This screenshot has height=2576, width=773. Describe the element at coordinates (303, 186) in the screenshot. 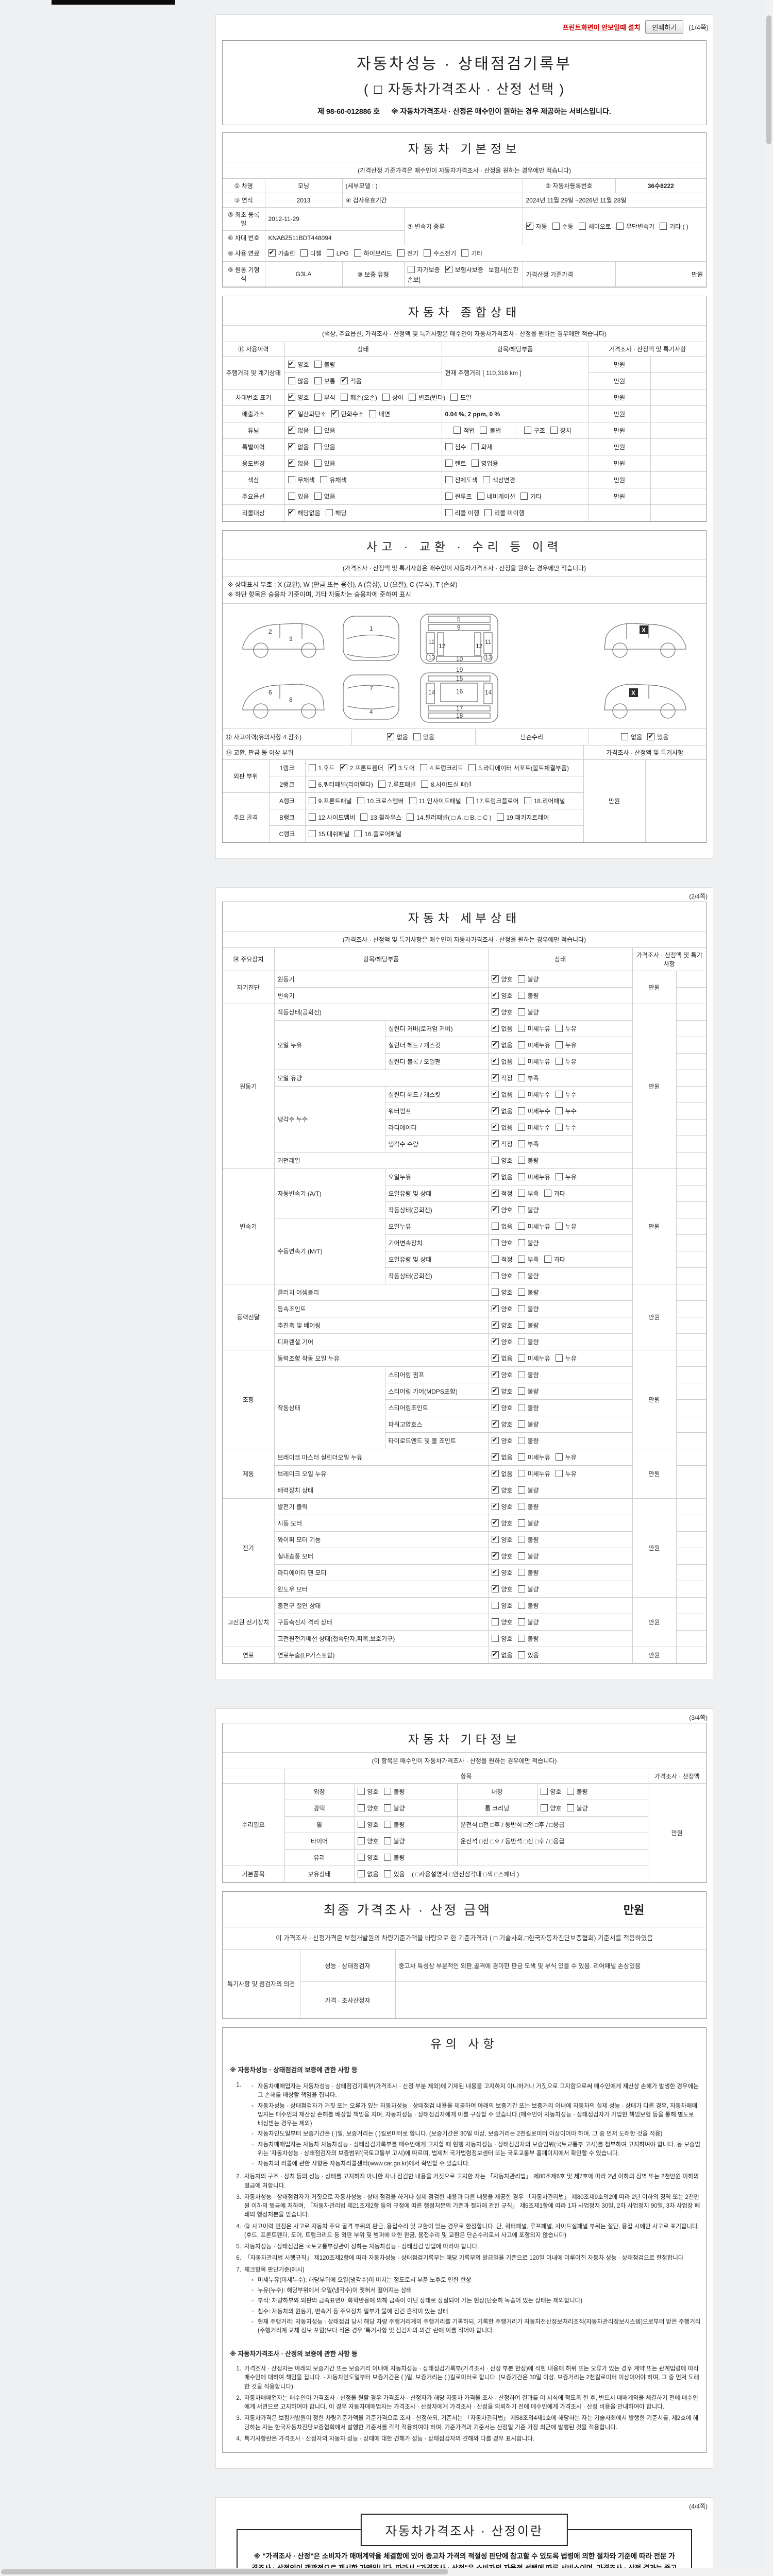

I see `car-name: 모닝` at that location.